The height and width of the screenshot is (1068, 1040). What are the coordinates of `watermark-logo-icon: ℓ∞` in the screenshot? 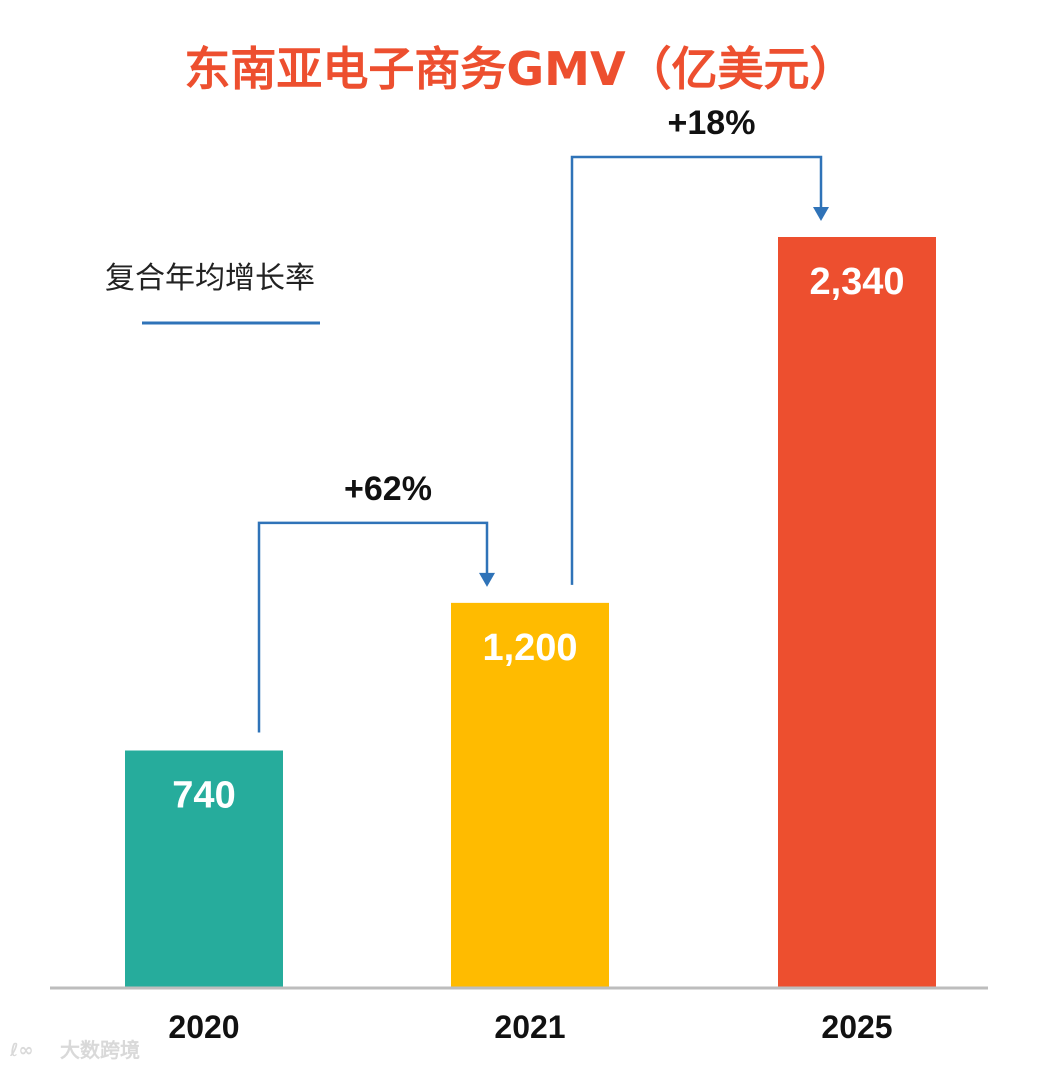 It's located at (21, 1050).